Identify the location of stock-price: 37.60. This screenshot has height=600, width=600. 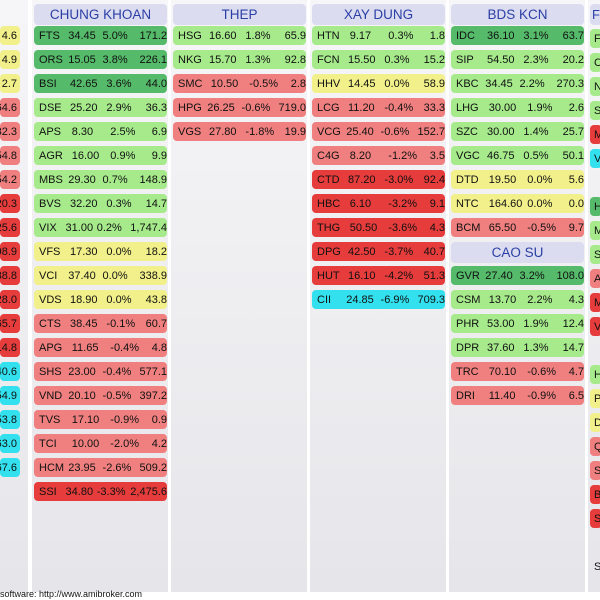
(500, 347).